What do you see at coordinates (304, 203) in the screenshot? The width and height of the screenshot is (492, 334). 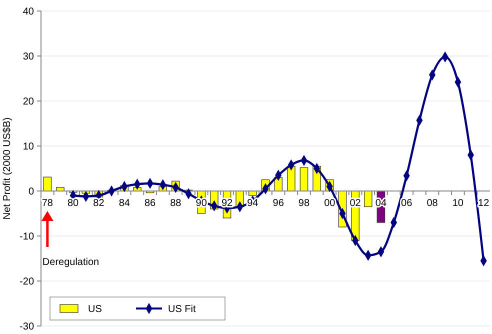 I see `x-tick-label: 98` at bounding box center [304, 203].